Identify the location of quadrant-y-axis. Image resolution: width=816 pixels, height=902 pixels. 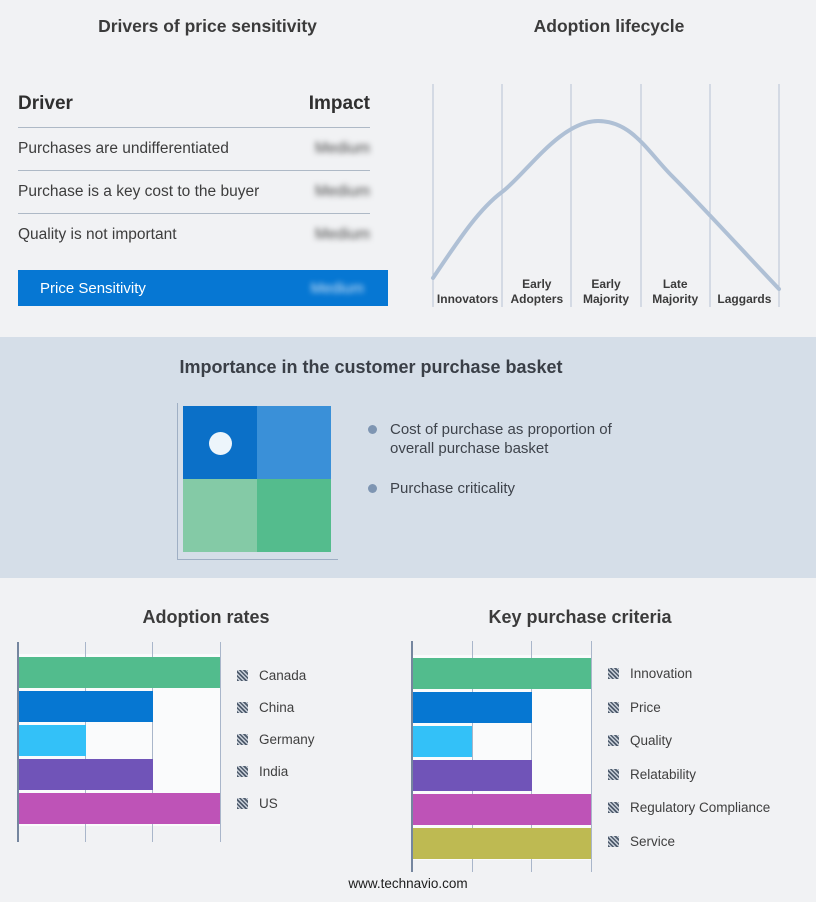
(177, 481).